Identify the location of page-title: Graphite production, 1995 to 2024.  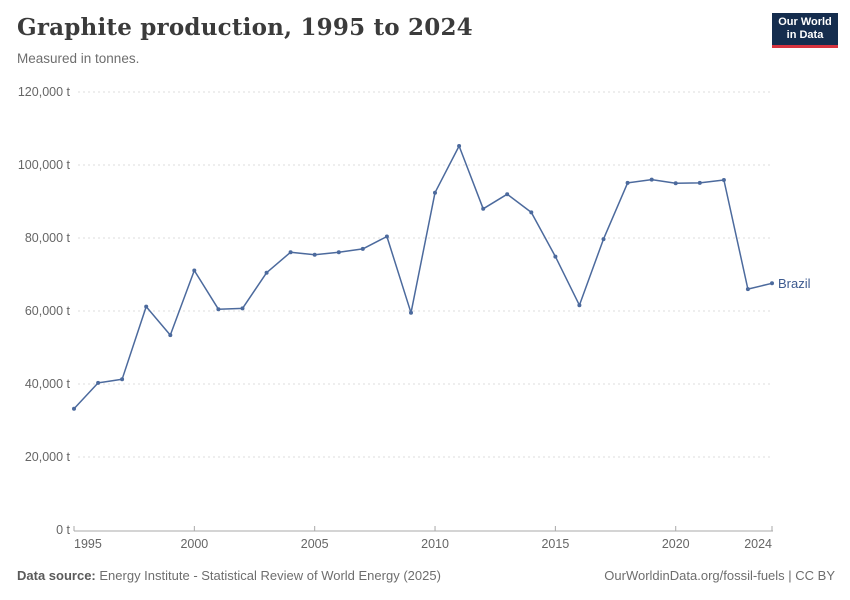
(245, 27).